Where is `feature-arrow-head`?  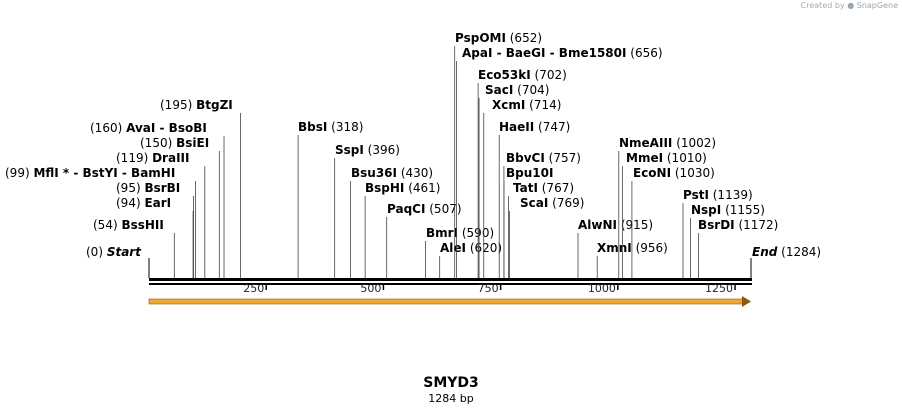 feature-arrow-head is located at coordinates (746, 301).